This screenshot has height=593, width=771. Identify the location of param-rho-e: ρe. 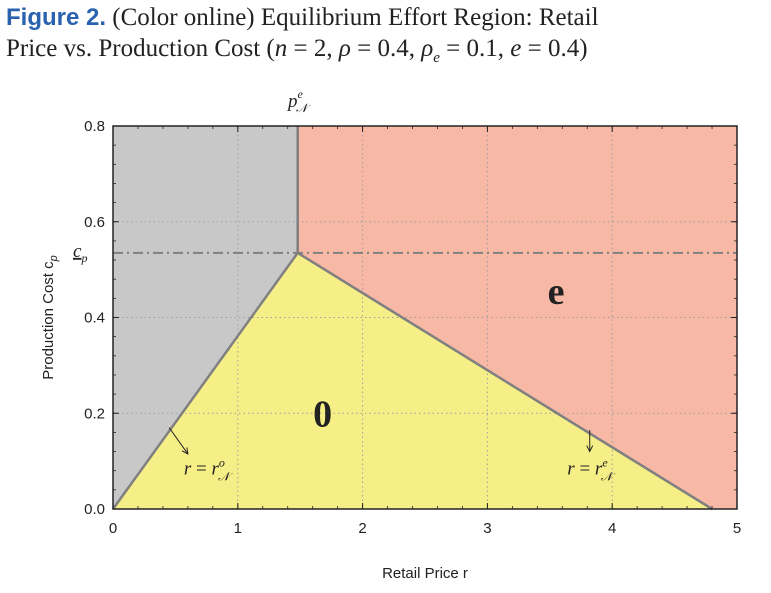
(430, 50).